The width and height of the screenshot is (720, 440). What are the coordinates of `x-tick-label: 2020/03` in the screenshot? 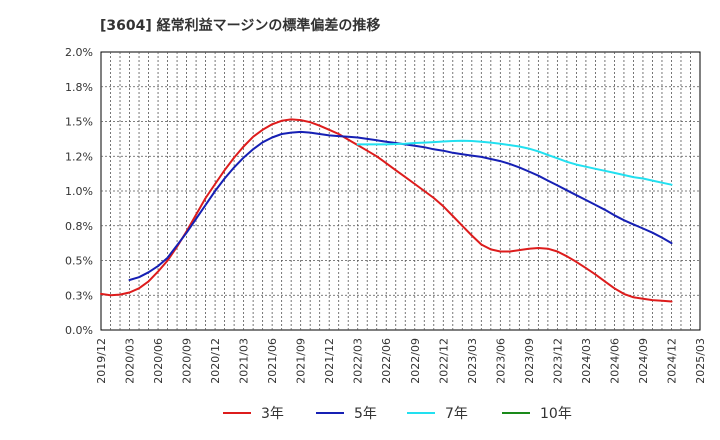 It's located at (130, 361).